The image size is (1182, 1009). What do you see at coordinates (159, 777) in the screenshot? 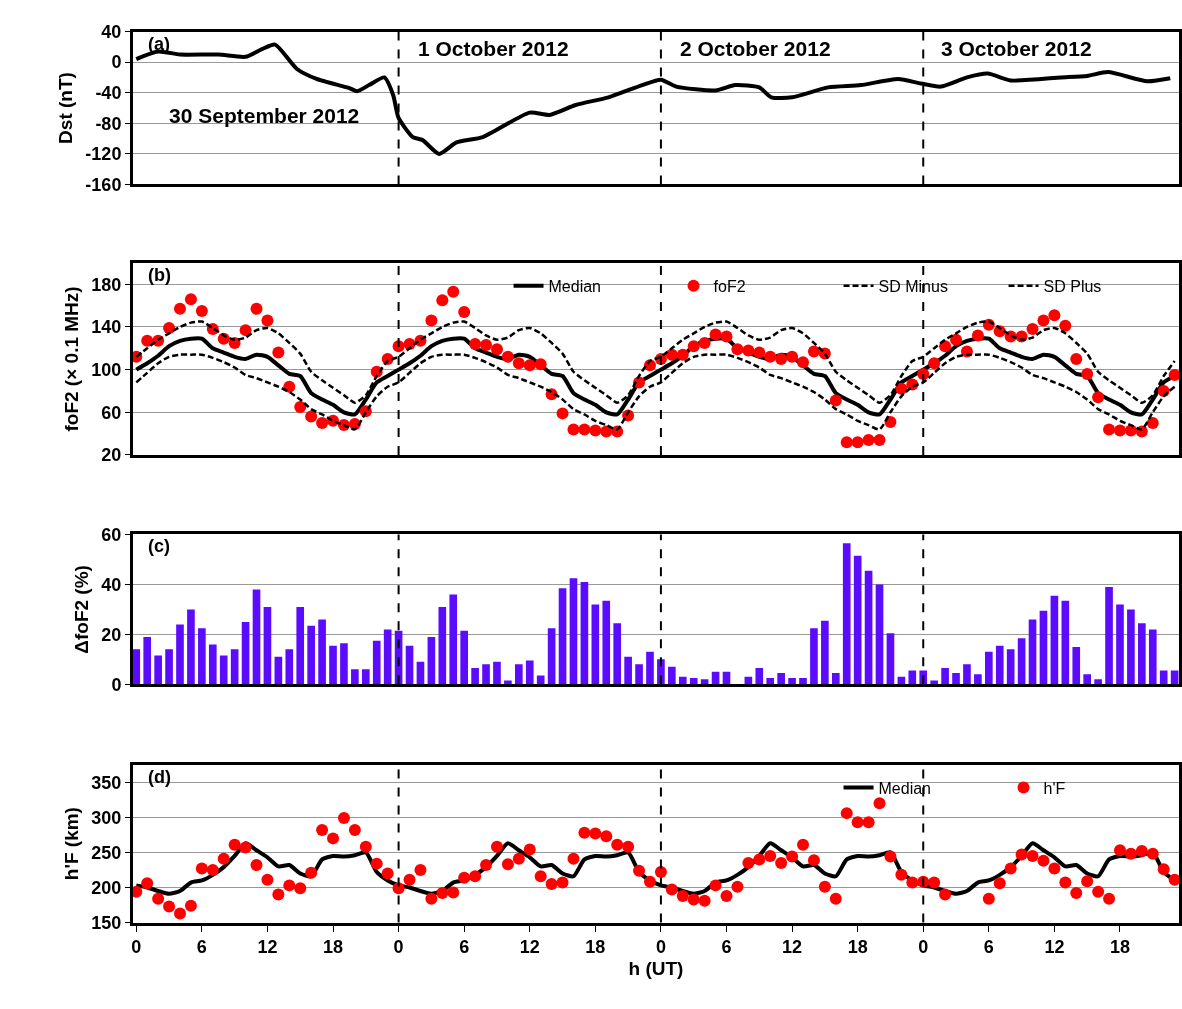
I see `annotation: (d)` at bounding box center [159, 777].